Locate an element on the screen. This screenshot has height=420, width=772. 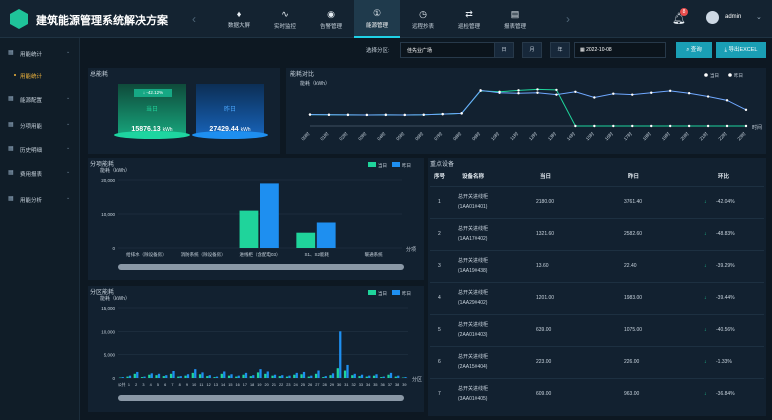
sidebar-item-6: ▦ ⌄ 用能分析 is located at coordinates (40, 199).